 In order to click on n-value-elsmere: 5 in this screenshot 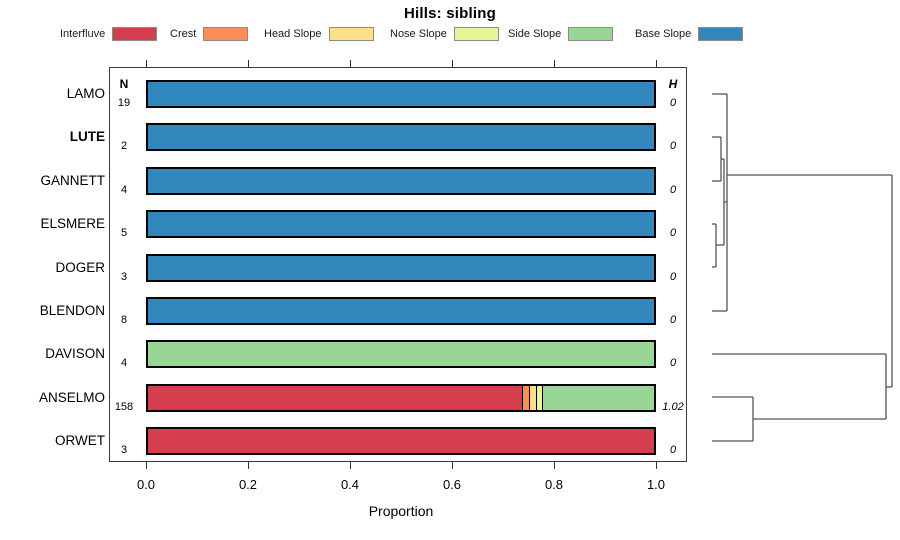, I will do `click(124, 233)`.